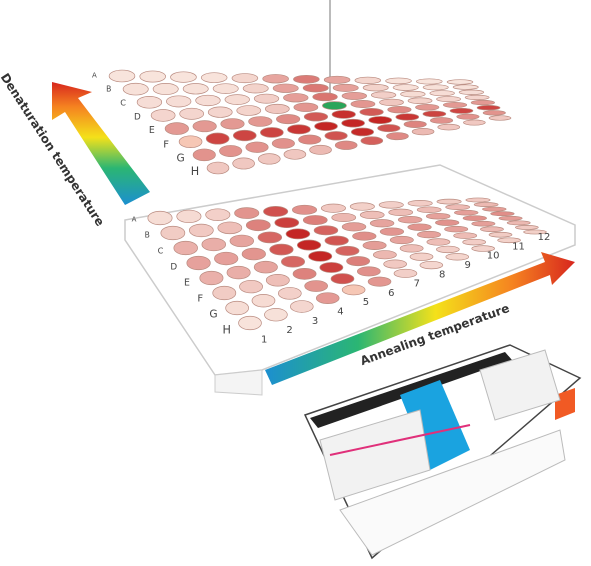 The height and width of the screenshot is (566, 591). What do you see at coordinates (544, 237) in the screenshot?
I see `column-label: 12` at bounding box center [544, 237].